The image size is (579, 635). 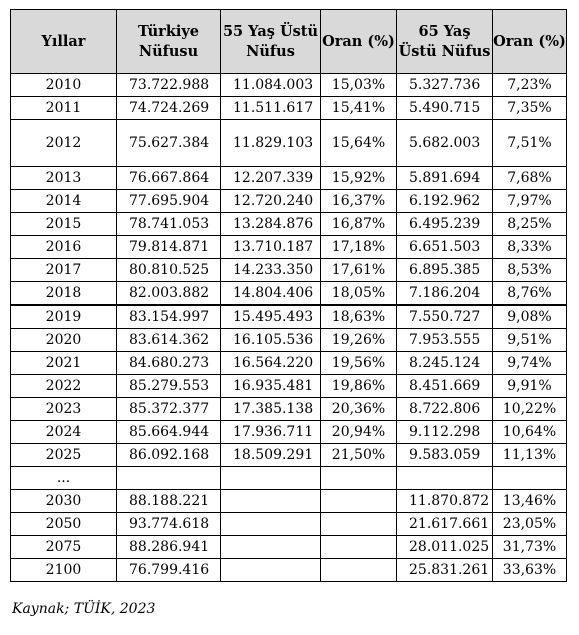 I want to click on ratio-65-cell: 31,73%, so click(x=529, y=547).